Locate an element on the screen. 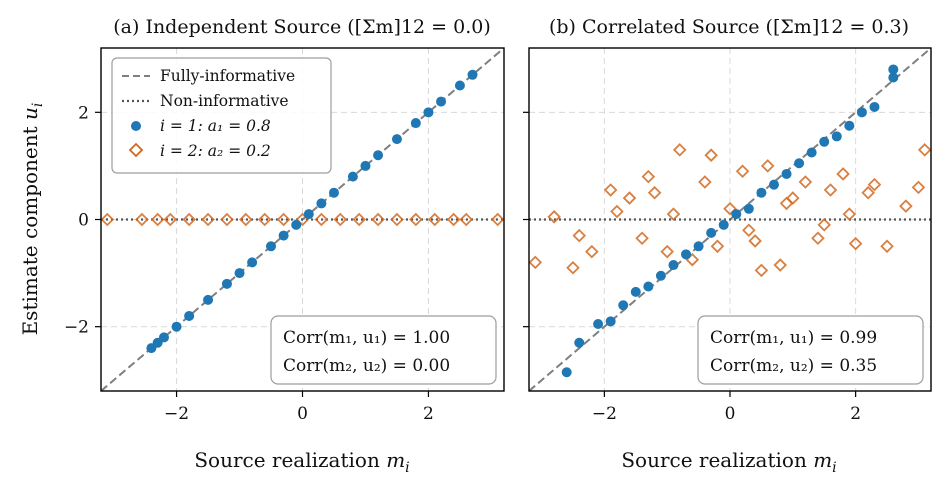 The image size is (948, 485). chart-title-b: (b) Correlated Source ([Σm]12 = 0.3) is located at coordinates (729, 27).